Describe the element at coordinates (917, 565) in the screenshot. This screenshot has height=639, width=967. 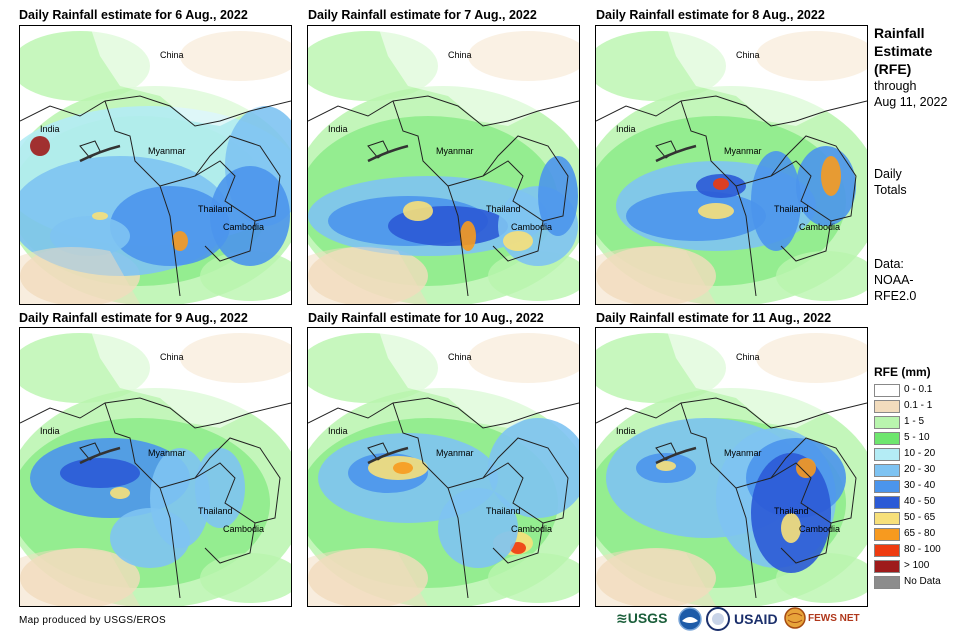
I see `legend-label: > 100` at that location.